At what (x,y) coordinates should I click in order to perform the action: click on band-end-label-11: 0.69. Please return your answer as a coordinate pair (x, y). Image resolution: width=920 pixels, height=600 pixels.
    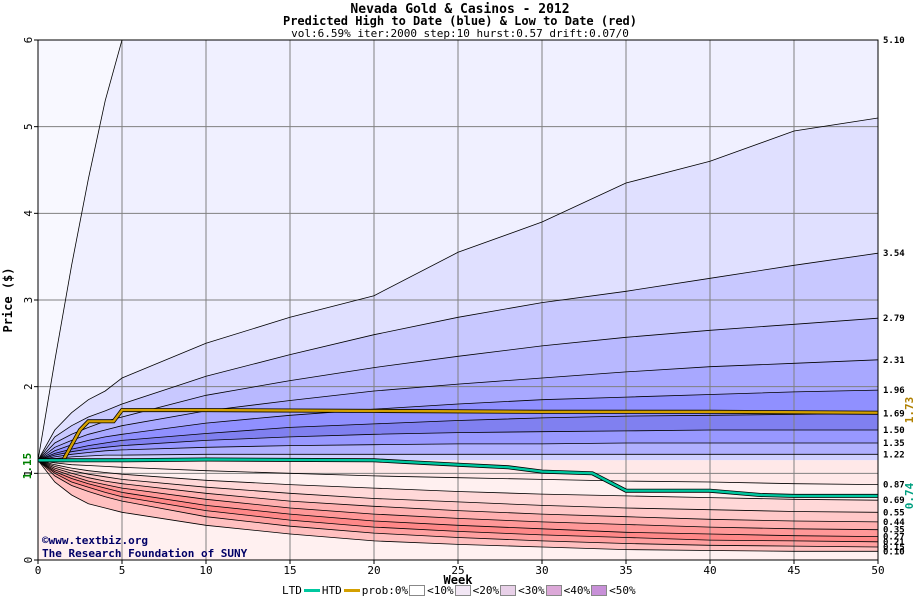
    Looking at the image, I should click on (894, 501).